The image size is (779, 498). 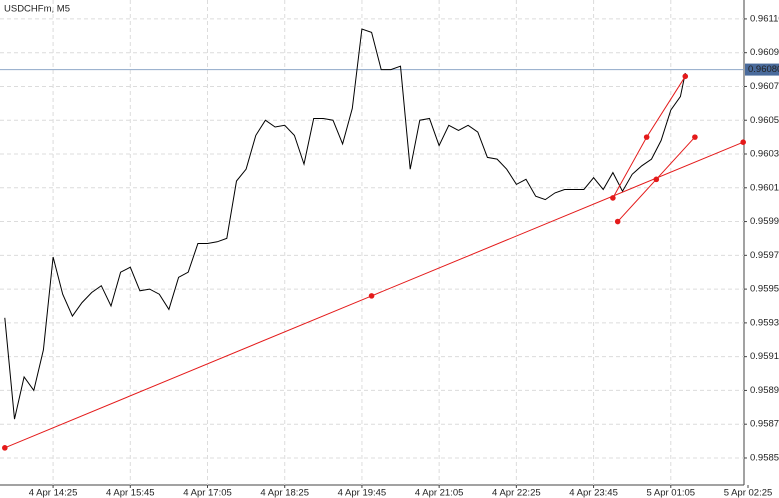 I want to click on y-tick-label: 0.95850, so click(x=764, y=457).